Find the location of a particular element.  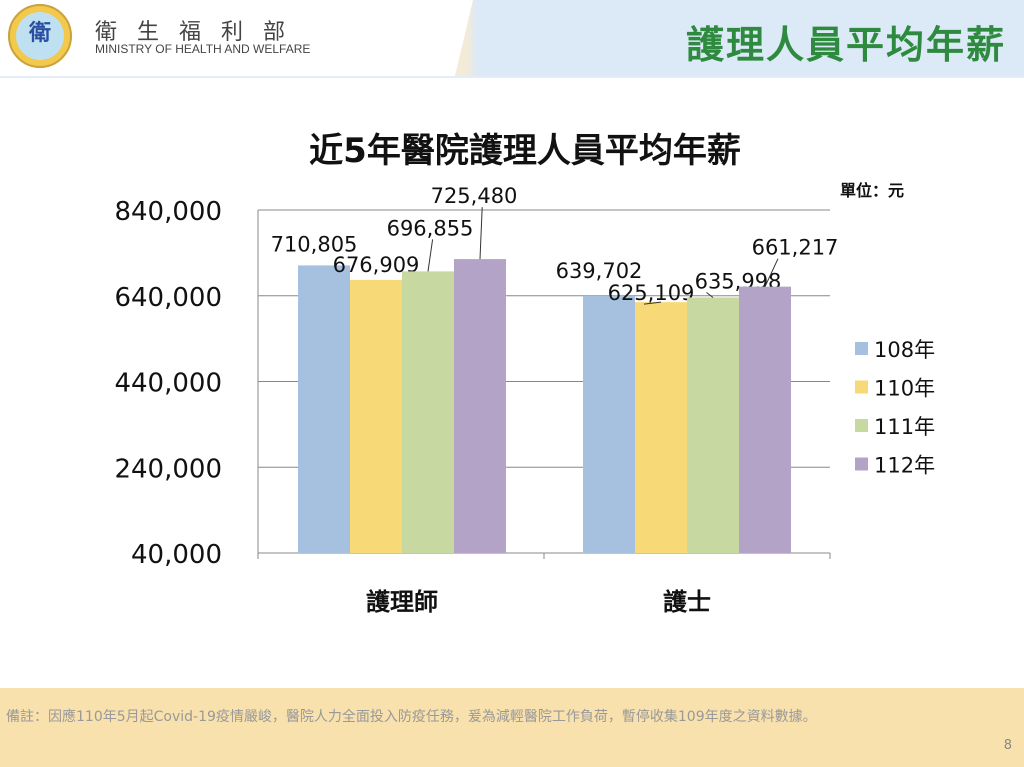

chart-title: 近5年醫院護理人員平均年薪 is located at coordinates (525, 151).